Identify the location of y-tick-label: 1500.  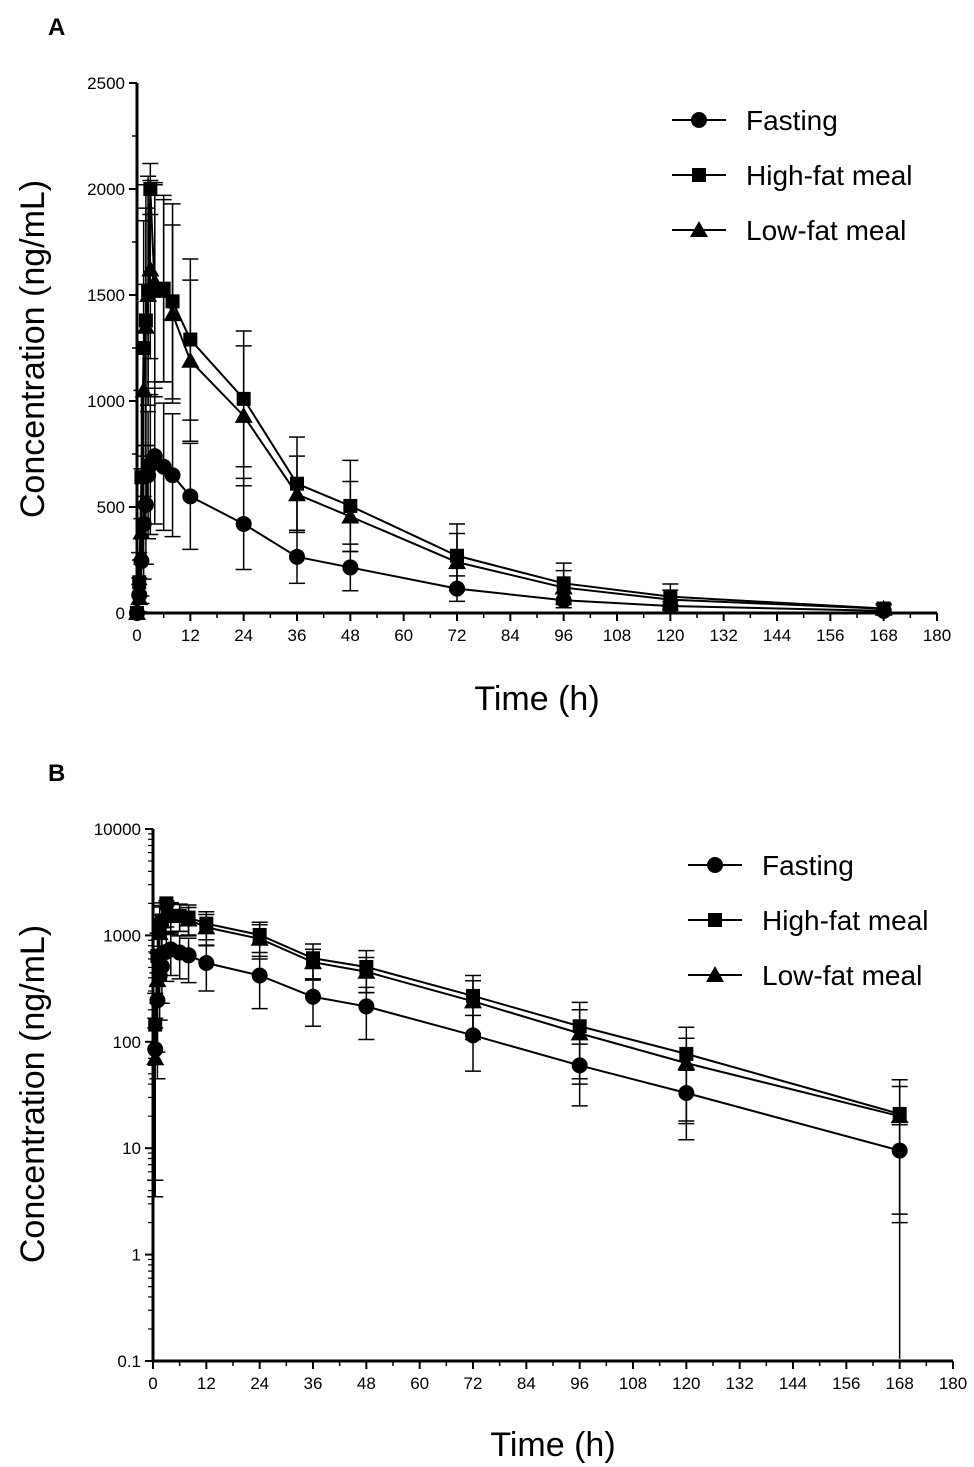
(106, 295).